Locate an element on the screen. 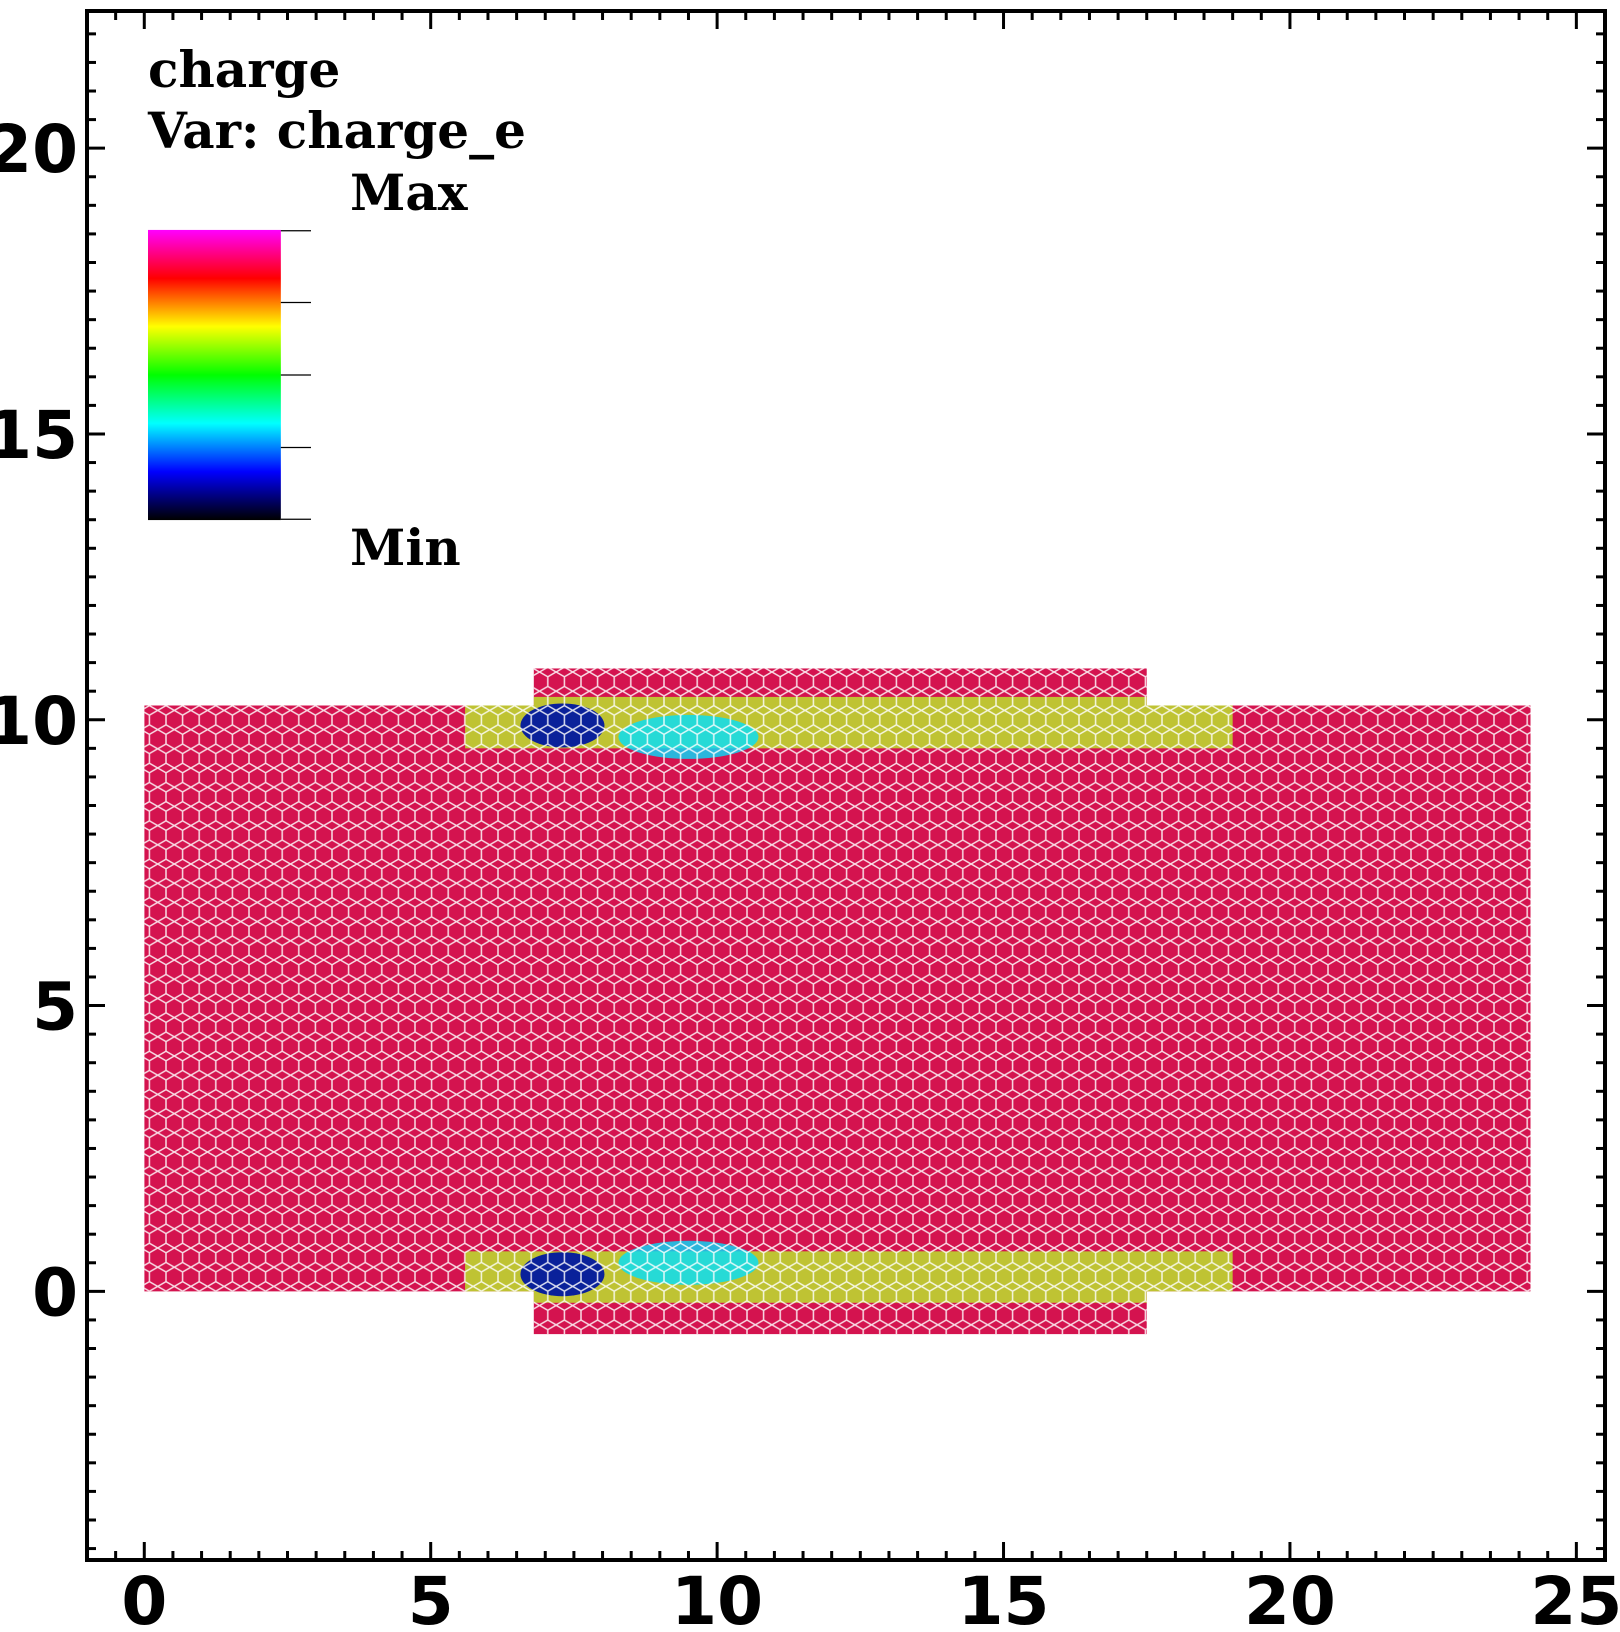 The width and height of the screenshot is (1620, 1632). y-tick-label: 0 is located at coordinates (55, 1292).